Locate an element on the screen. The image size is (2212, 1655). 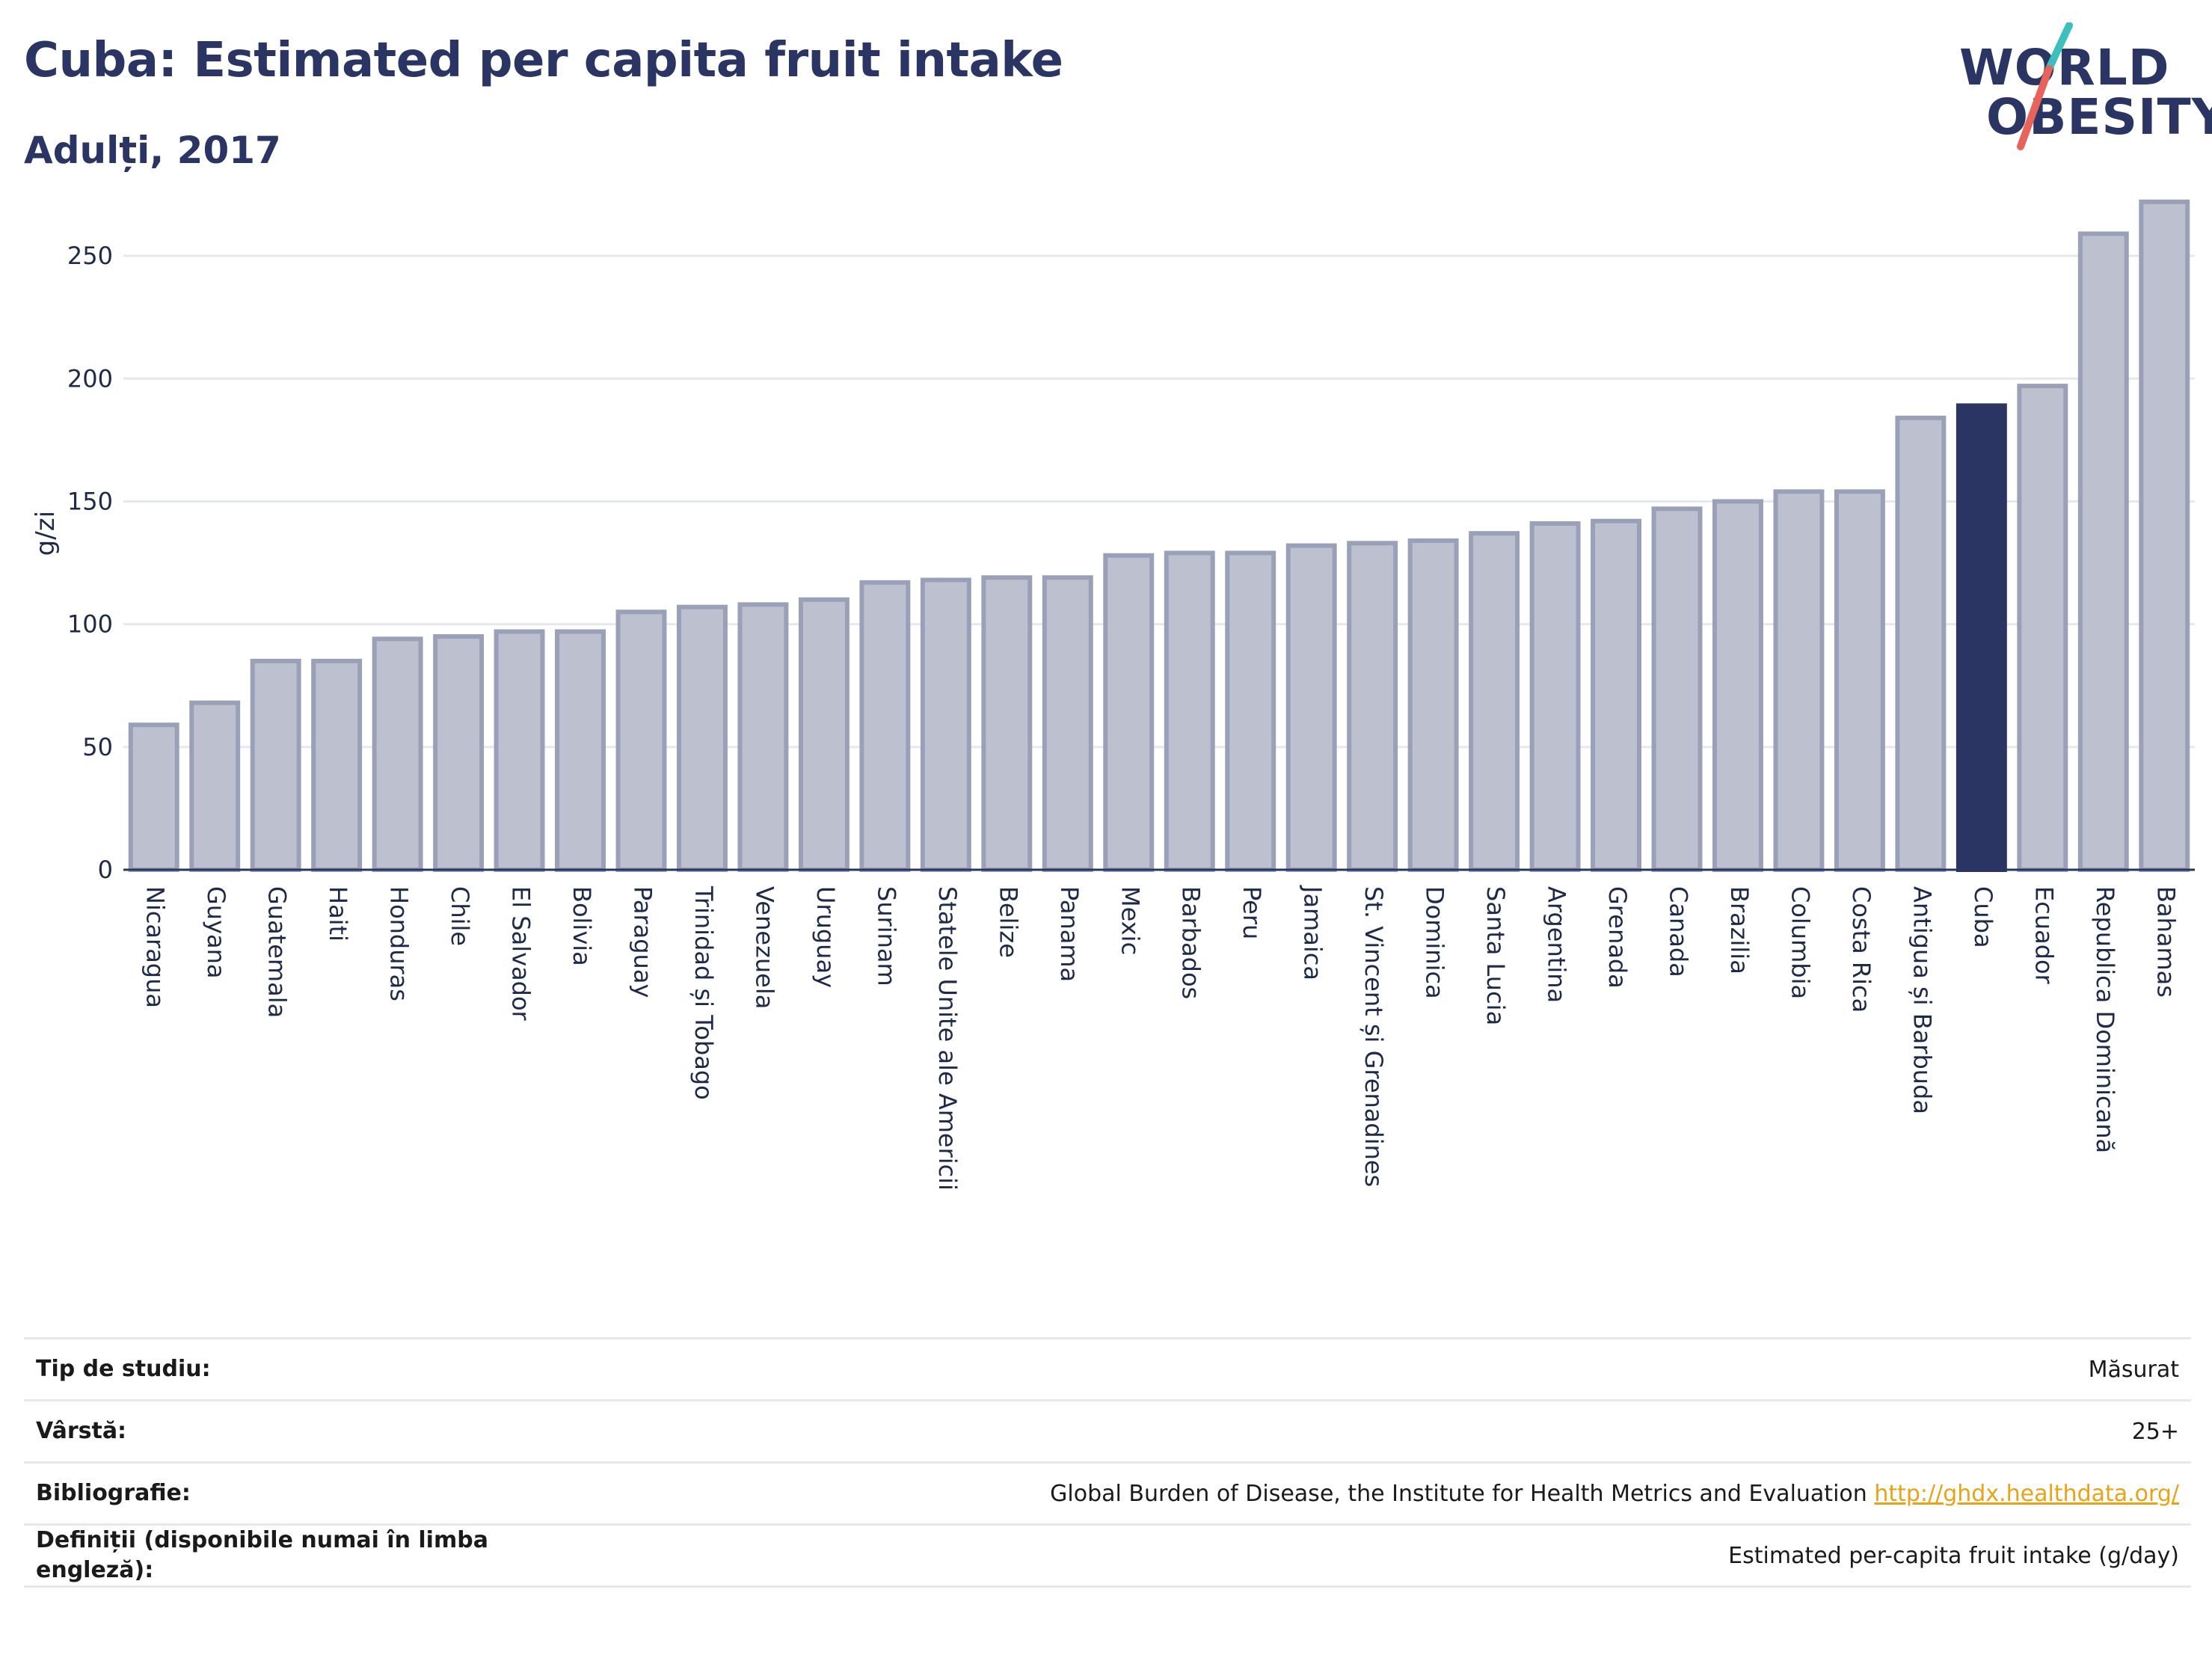
bar-chile is located at coordinates (459, 753).